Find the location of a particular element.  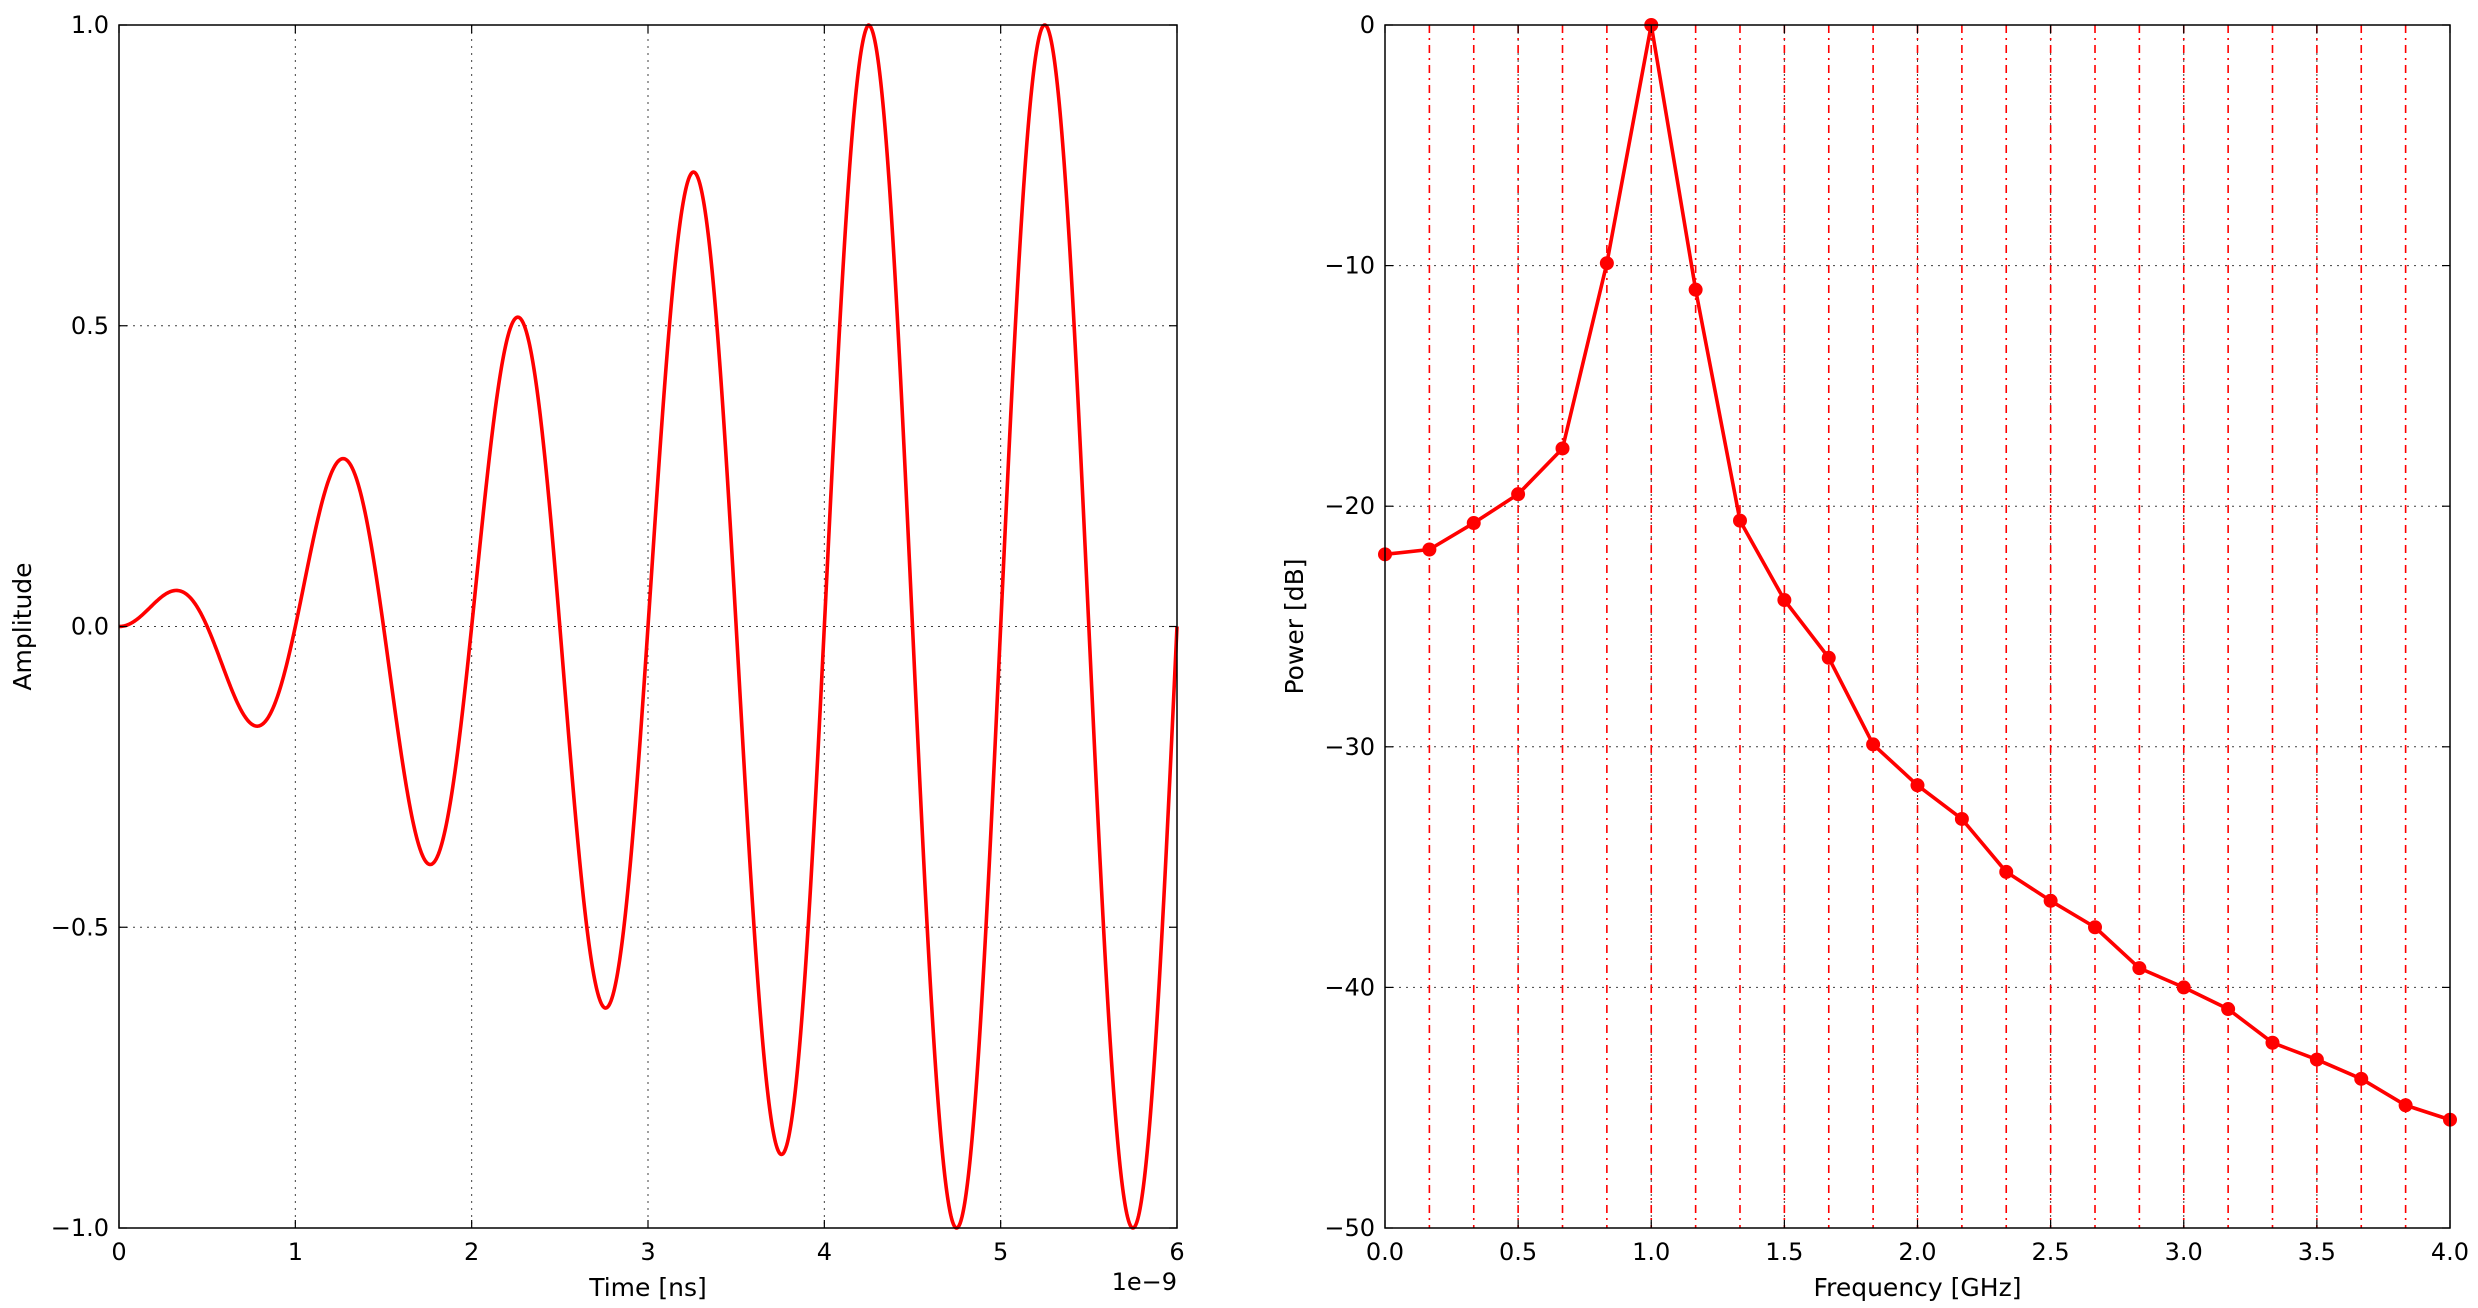

time-plot-x-tick-labels: 0 1 2 3 4 5 6 is located at coordinates (647, 1252).